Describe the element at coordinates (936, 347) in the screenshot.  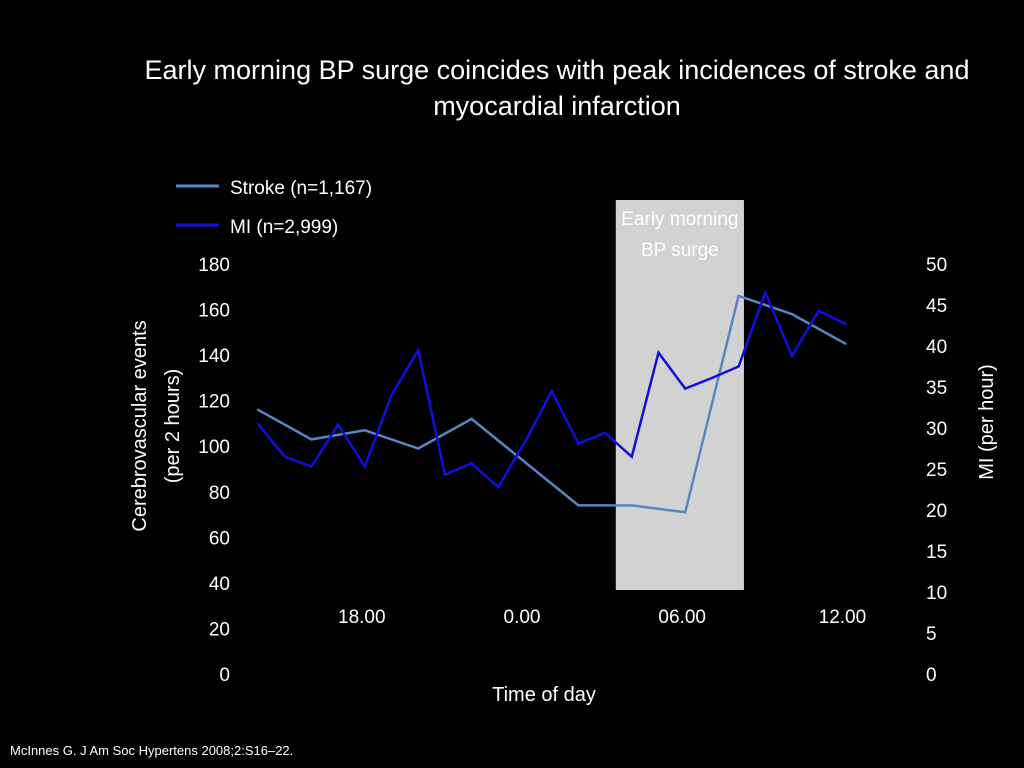
I see `y-right-tick-label: 40` at that location.